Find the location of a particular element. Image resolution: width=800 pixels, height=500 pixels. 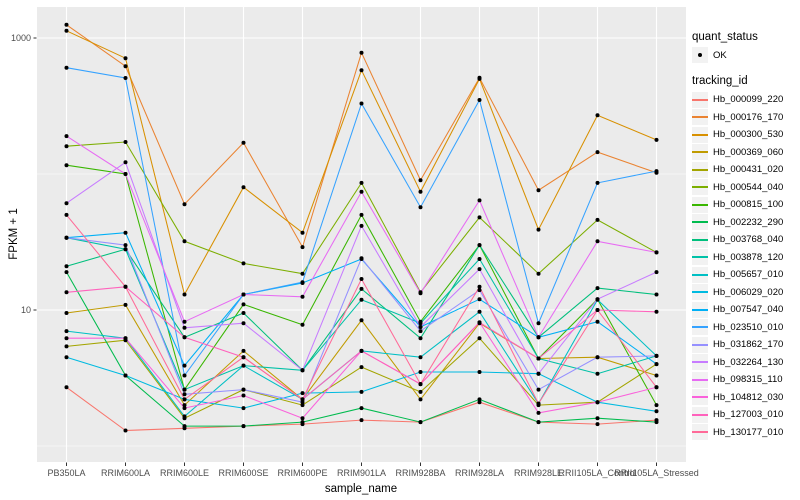

legend-item-Hb_000431_020: Hb_000431_020 is located at coordinates (737, 170).